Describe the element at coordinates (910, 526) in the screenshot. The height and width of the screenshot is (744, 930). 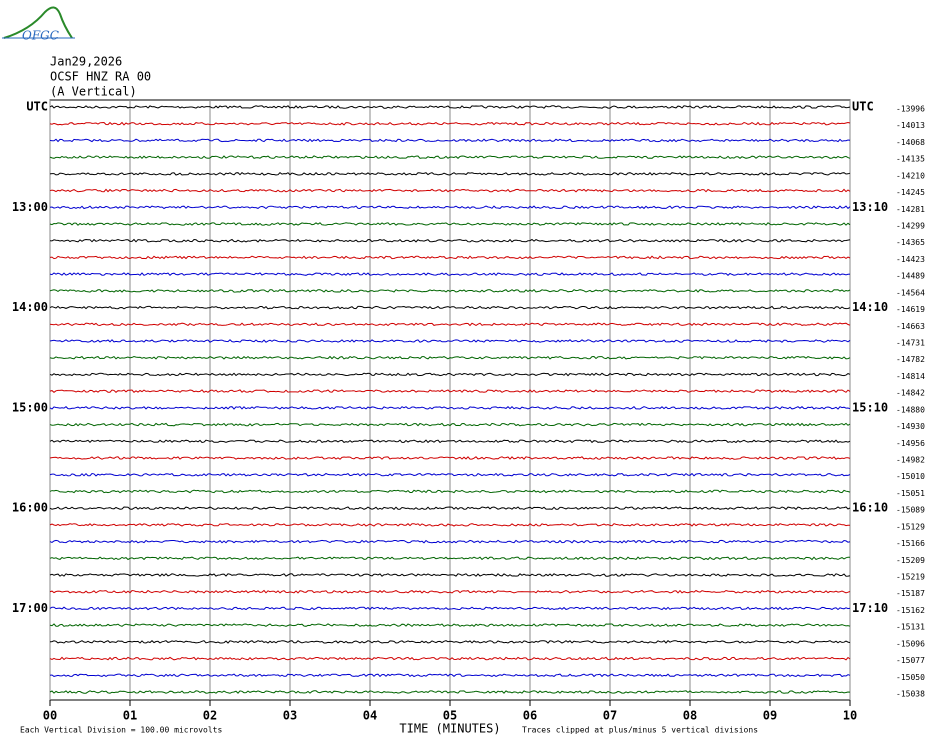
I see `offset-label: -15129` at that location.